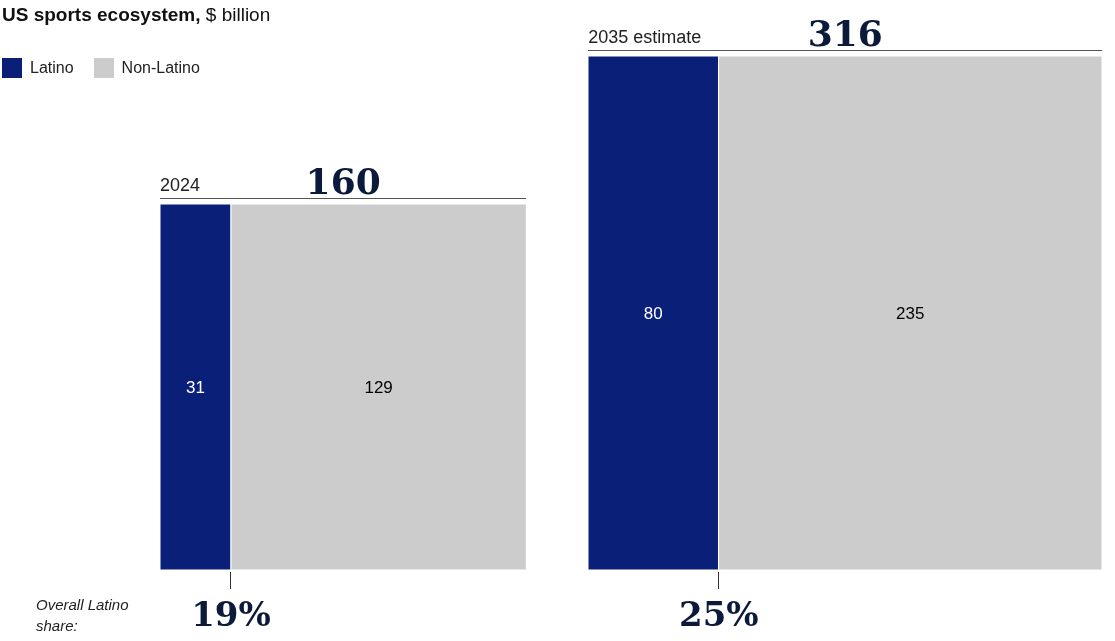 The image size is (1115, 641). I want to click on text: $ billion, so click(238, 14).